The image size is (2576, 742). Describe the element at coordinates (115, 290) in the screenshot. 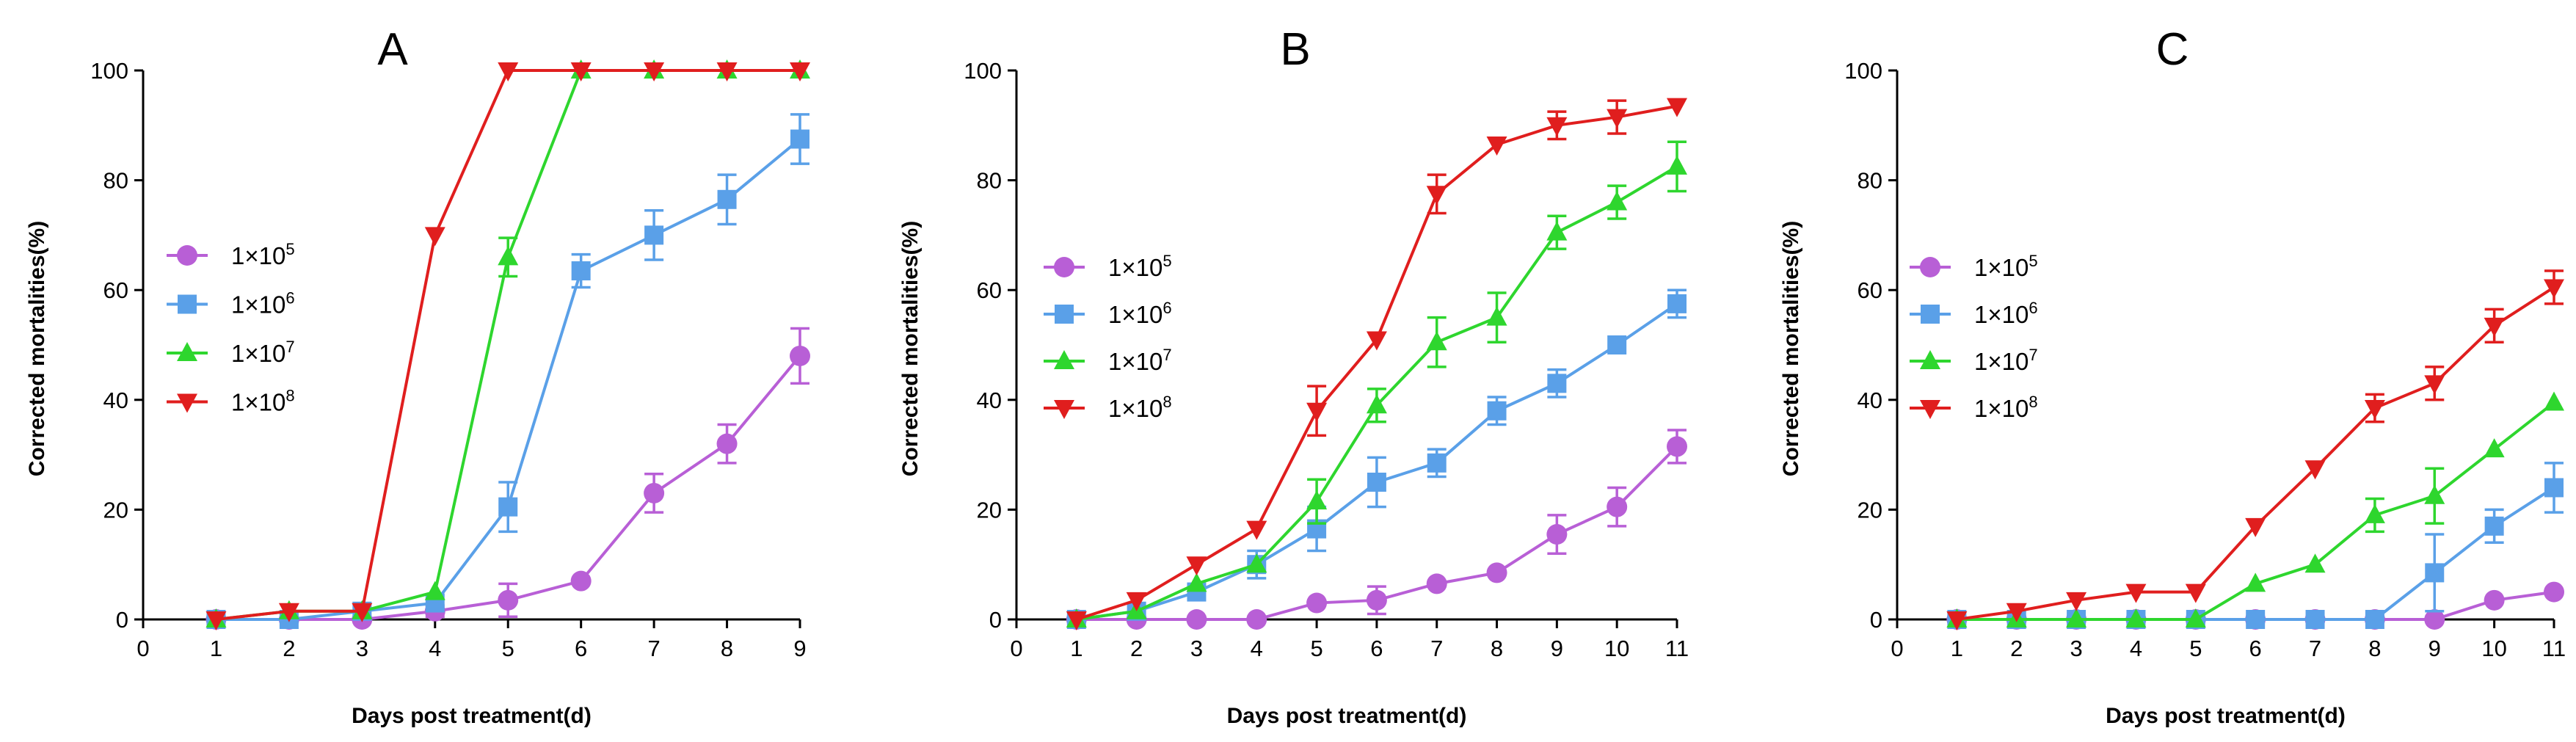

I see `y-tick-label: 60` at that location.